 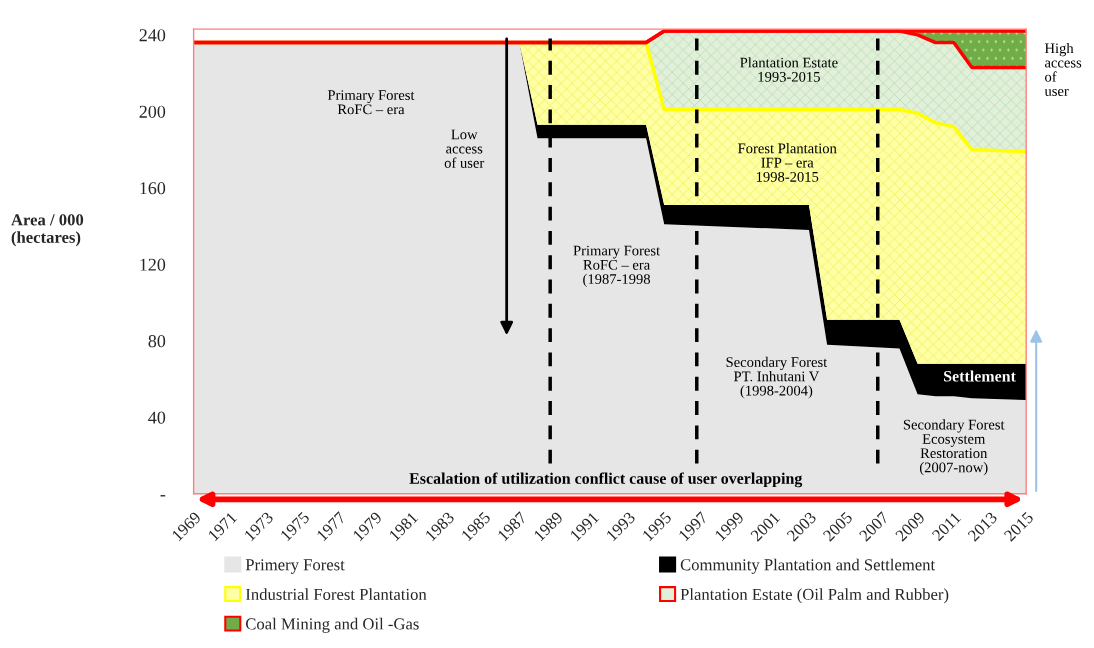 I want to click on annotation: Escalation of utilization conflict cause of user overlapping, so click(x=606, y=480).